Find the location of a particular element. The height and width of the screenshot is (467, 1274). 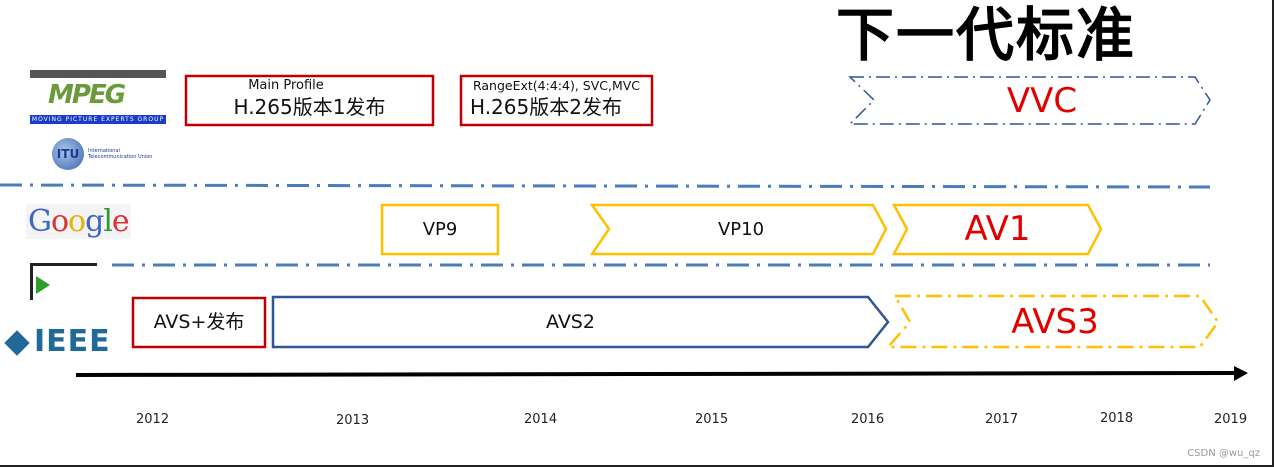

avs-plus-box is located at coordinates (199, 322).